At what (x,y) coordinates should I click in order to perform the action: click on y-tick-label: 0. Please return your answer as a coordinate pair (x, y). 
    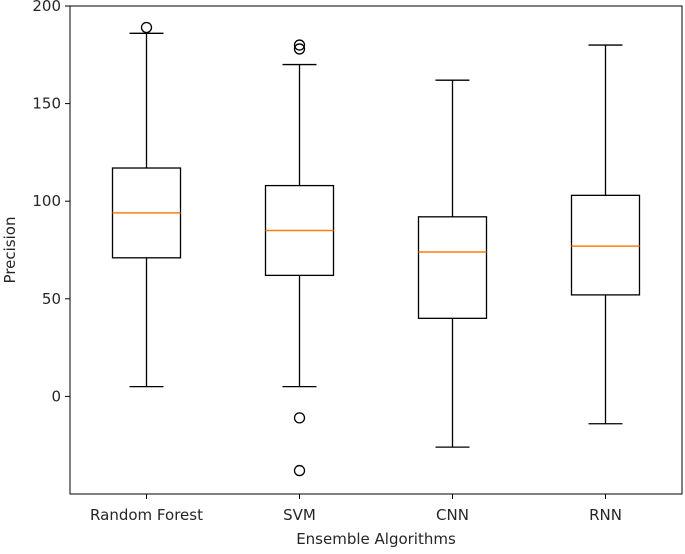
    Looking at the image, I should click on (56, 396).